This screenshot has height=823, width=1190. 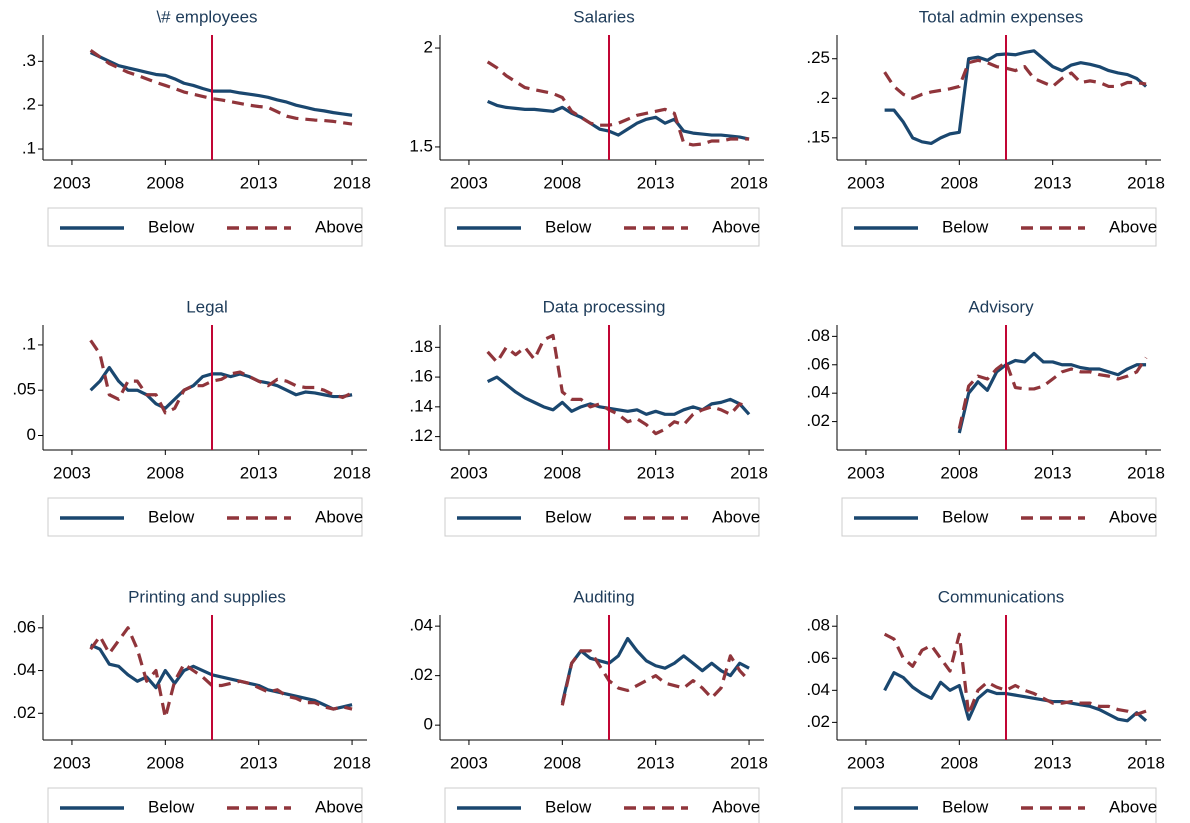 I want to click on y-tick-label: .08, so click(x=818, y=625).